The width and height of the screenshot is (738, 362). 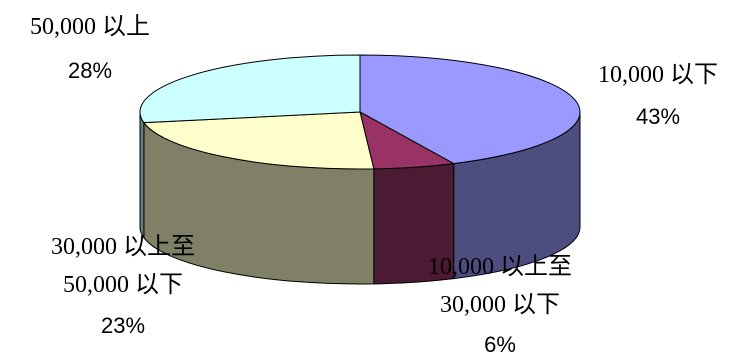 I want to click on slice-label-10000-below: 10,000 以下, so click(x=658, y=74).